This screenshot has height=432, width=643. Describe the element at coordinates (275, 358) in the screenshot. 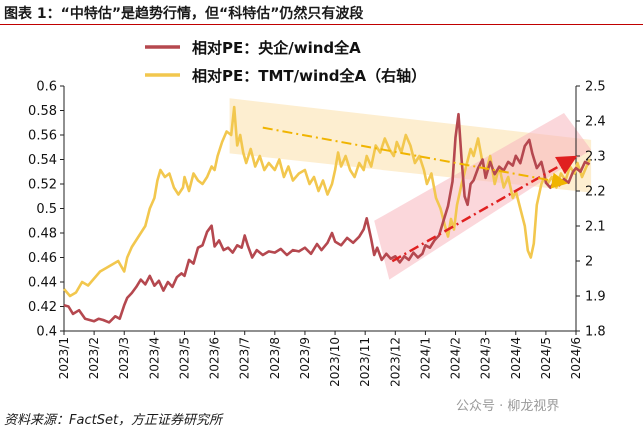

I see `x-tick-label: 2023/8` at that location.